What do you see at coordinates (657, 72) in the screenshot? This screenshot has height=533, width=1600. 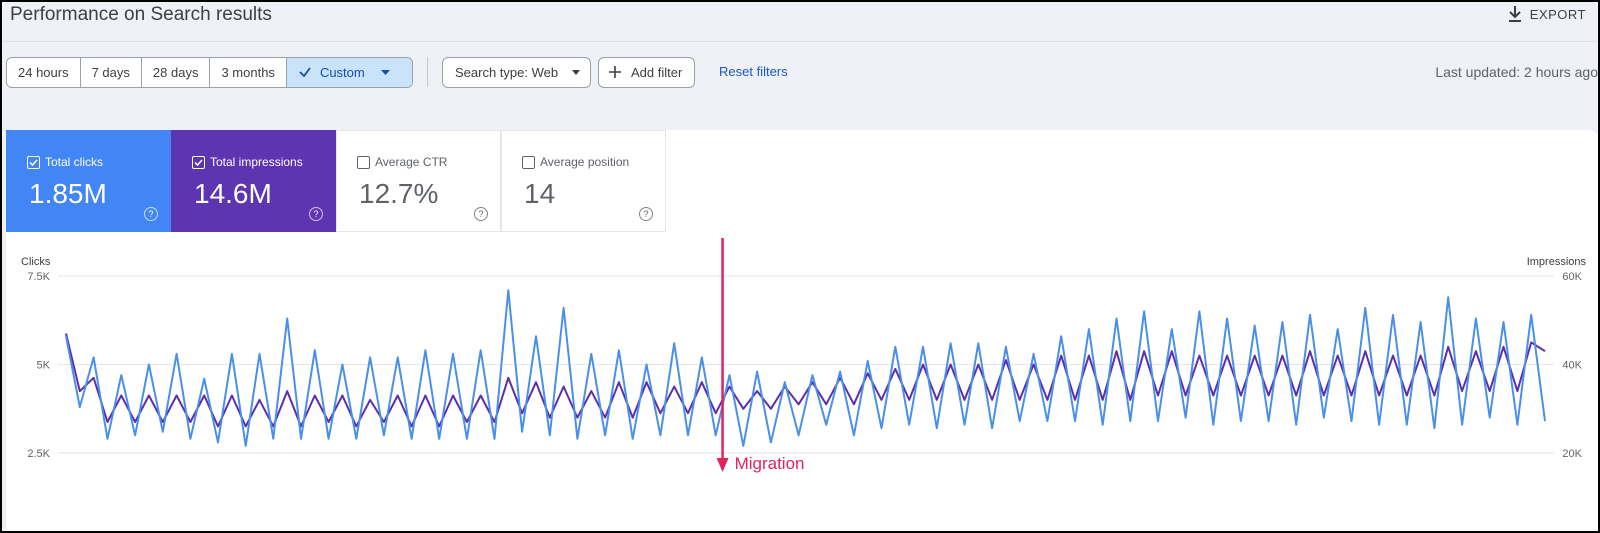 I see `add-filter-label: Add filter` at bounding box center [657, 72].